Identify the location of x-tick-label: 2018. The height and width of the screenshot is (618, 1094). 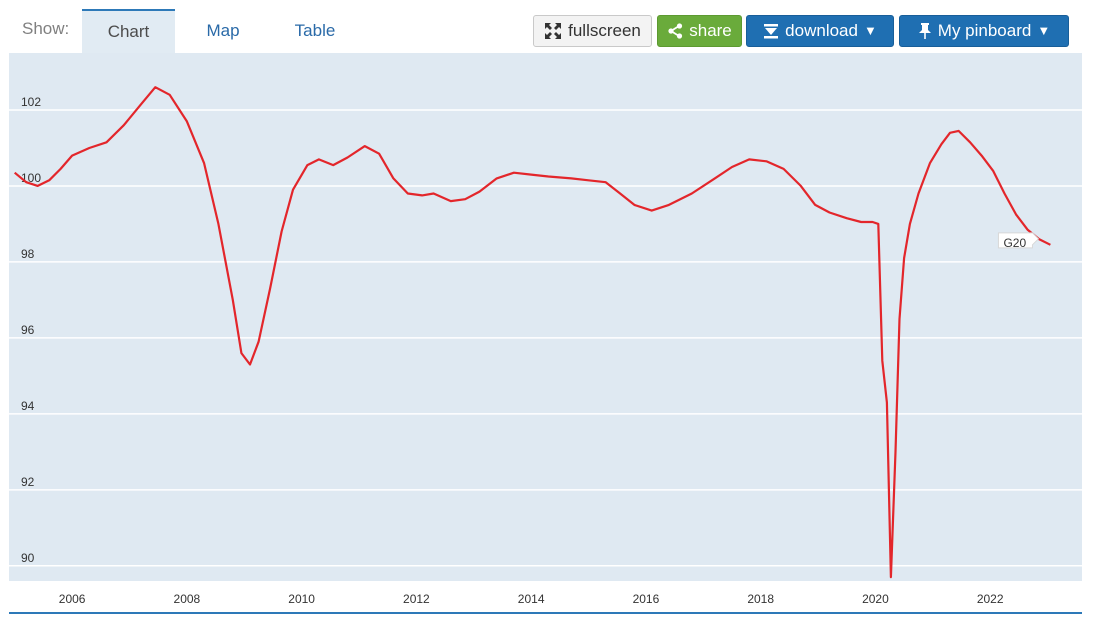
(760, 599).